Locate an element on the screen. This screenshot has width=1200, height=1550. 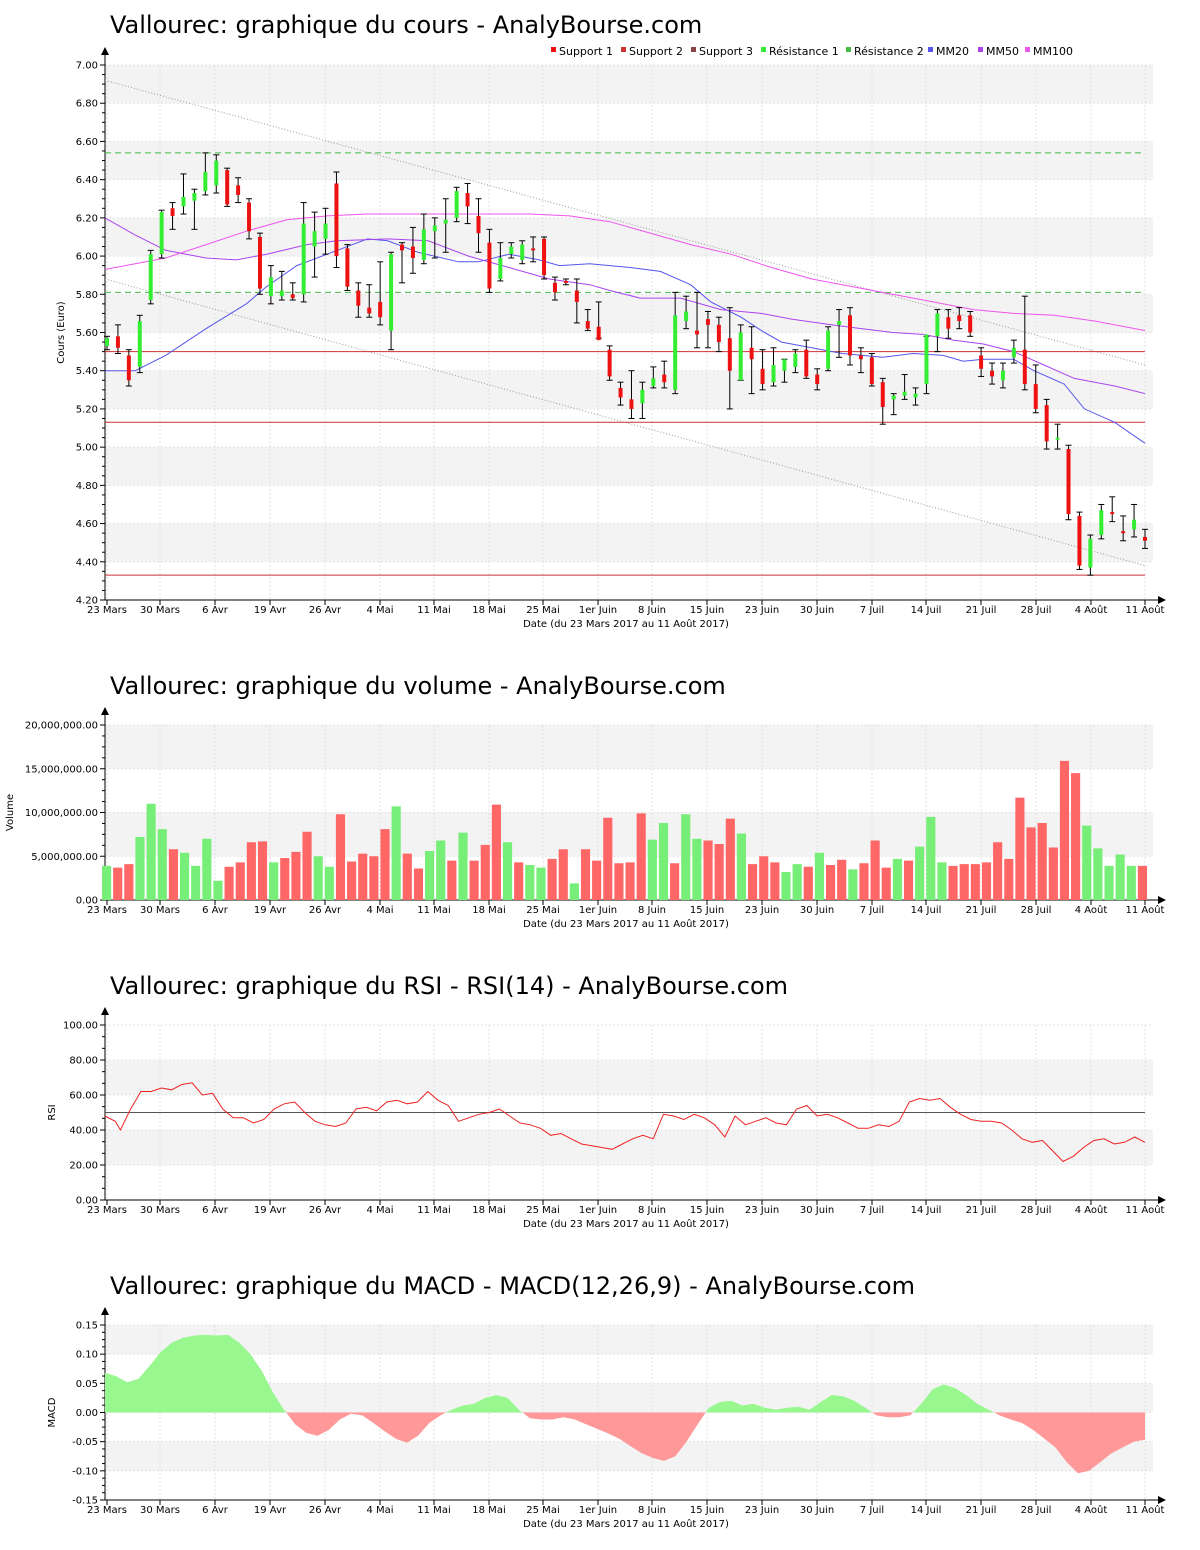
y-tick-label: 5.80 is located at coordinates (87, 295).